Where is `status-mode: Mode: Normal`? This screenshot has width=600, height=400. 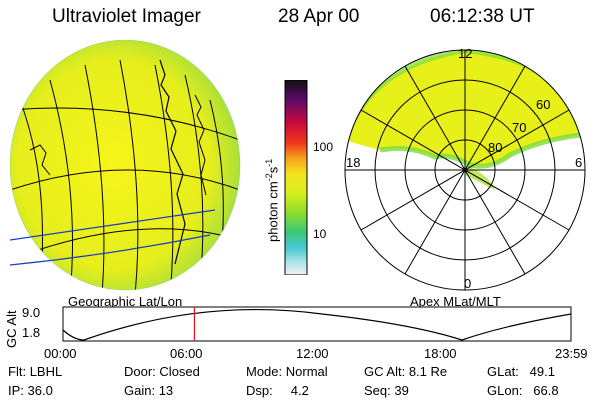 status-mode: Mode: Normal is located at coordinates (287, 371).